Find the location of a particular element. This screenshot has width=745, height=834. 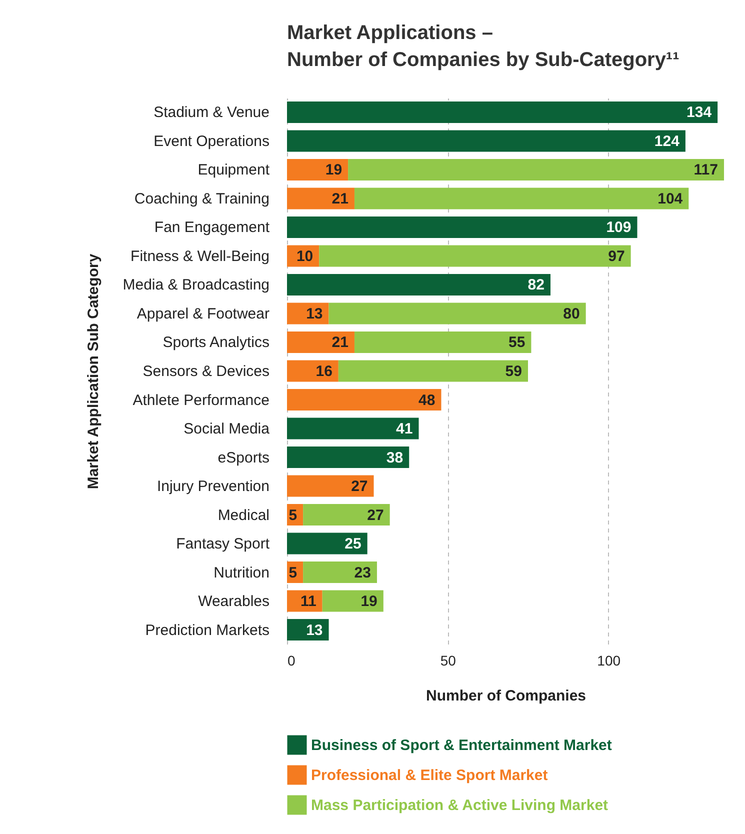

data-label: 124 is located at coordinates (667, 141).